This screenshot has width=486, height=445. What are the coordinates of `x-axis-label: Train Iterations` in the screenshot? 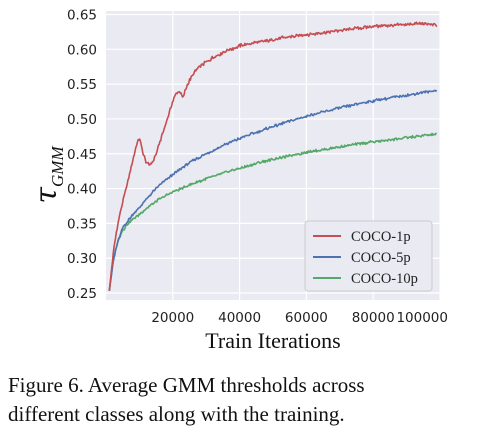 It's located at (272, 340).